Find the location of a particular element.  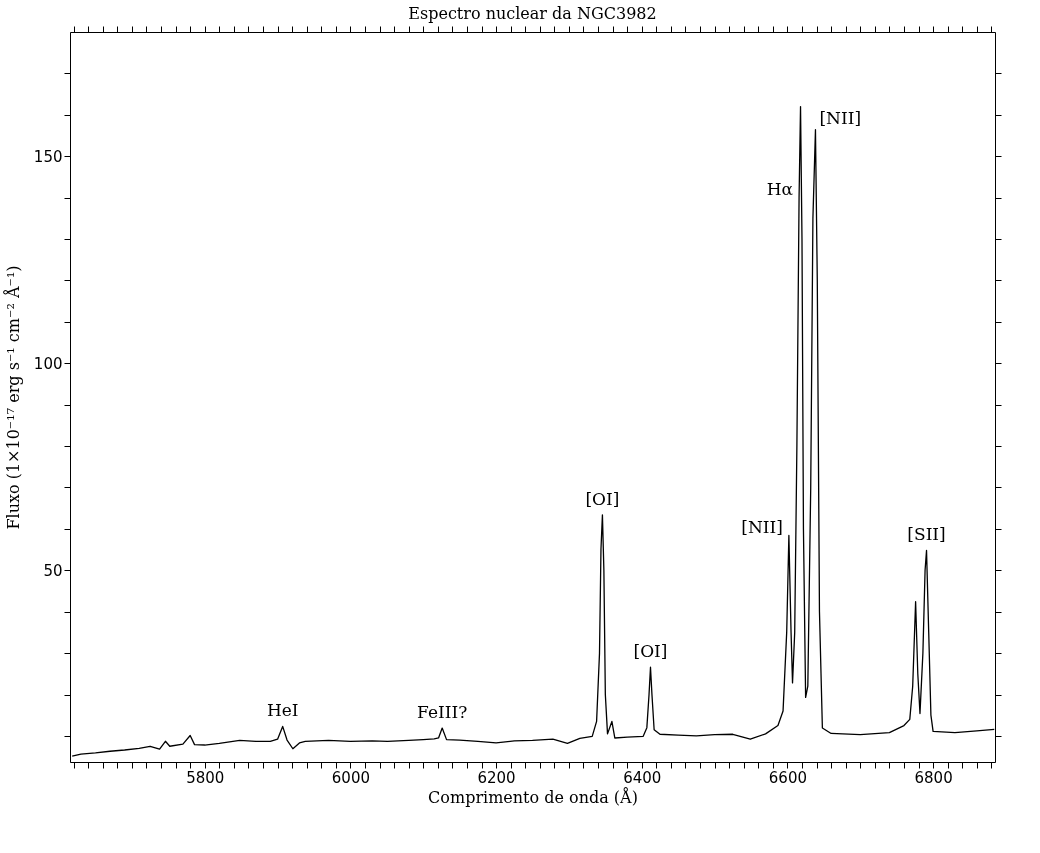

chart-title: Espectro nuclear da NGC3982 is located at coordinates (532, 13).